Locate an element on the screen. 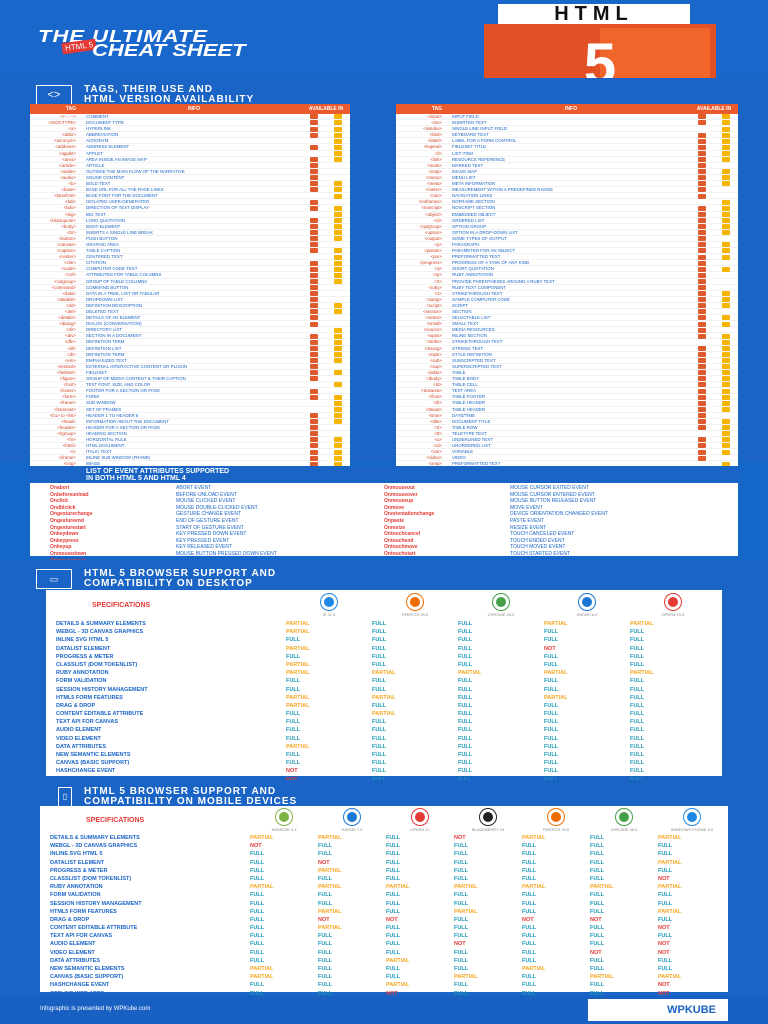  tag-name: <style> is located at coordinates (434, 354).